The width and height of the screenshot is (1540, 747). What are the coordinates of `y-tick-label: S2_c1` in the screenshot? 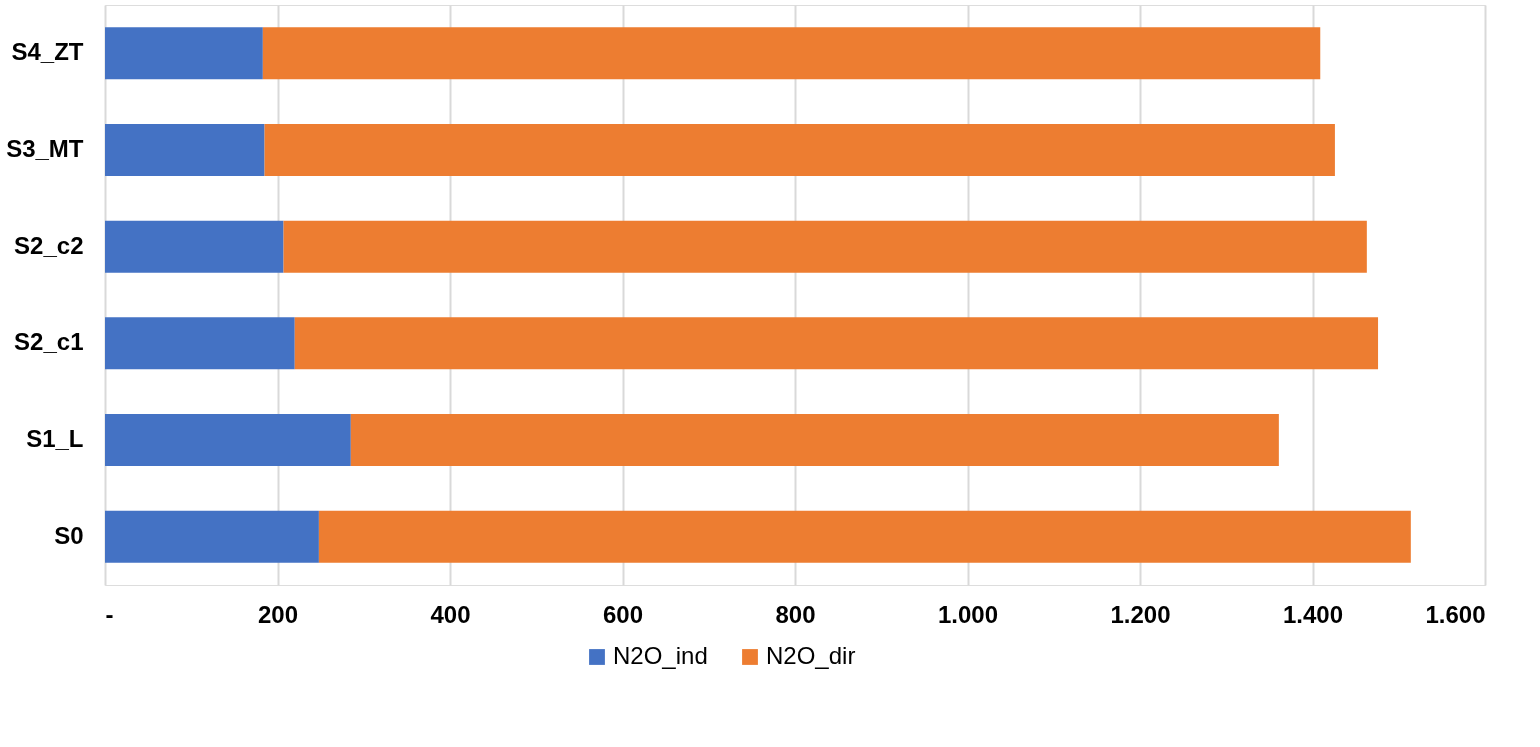 It's located at (49, 342).